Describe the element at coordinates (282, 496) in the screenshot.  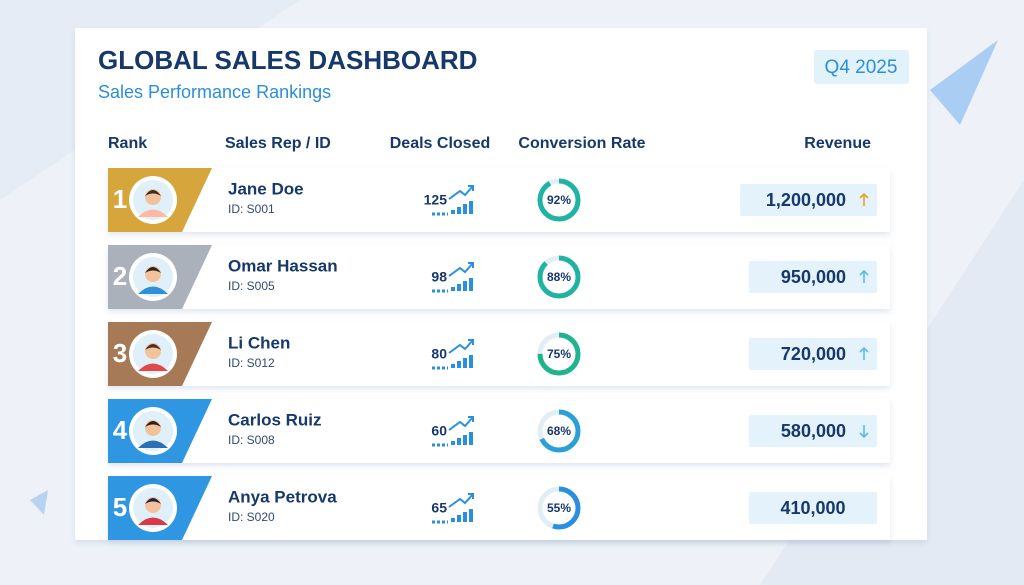
I see `rep-name: Anya Petrova` at that location.